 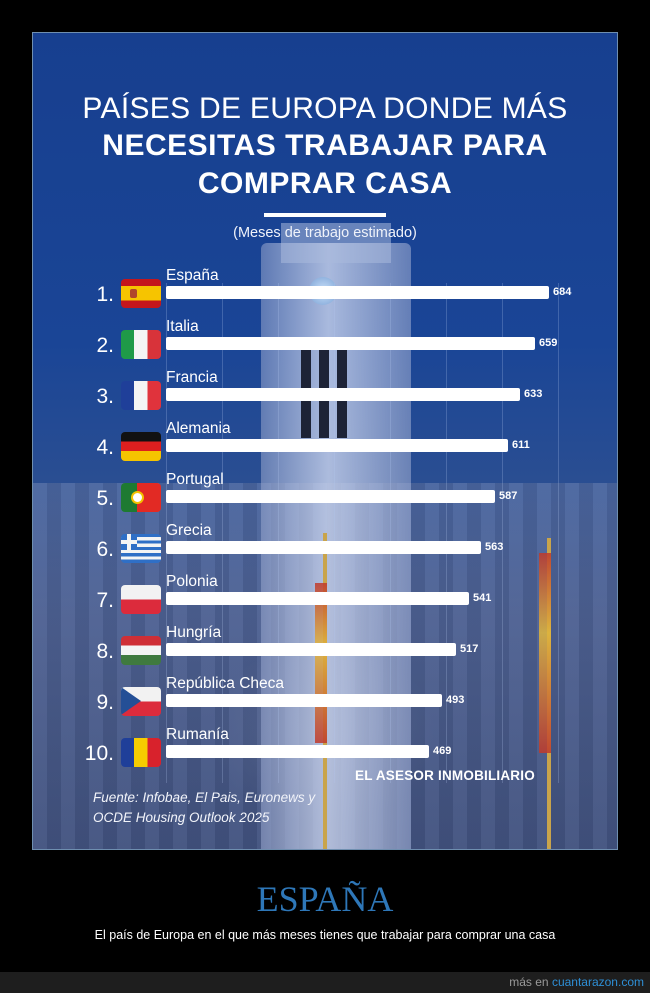 I want to click on bar-row: 10. Rumanía 469, so click(x=325, y=750).